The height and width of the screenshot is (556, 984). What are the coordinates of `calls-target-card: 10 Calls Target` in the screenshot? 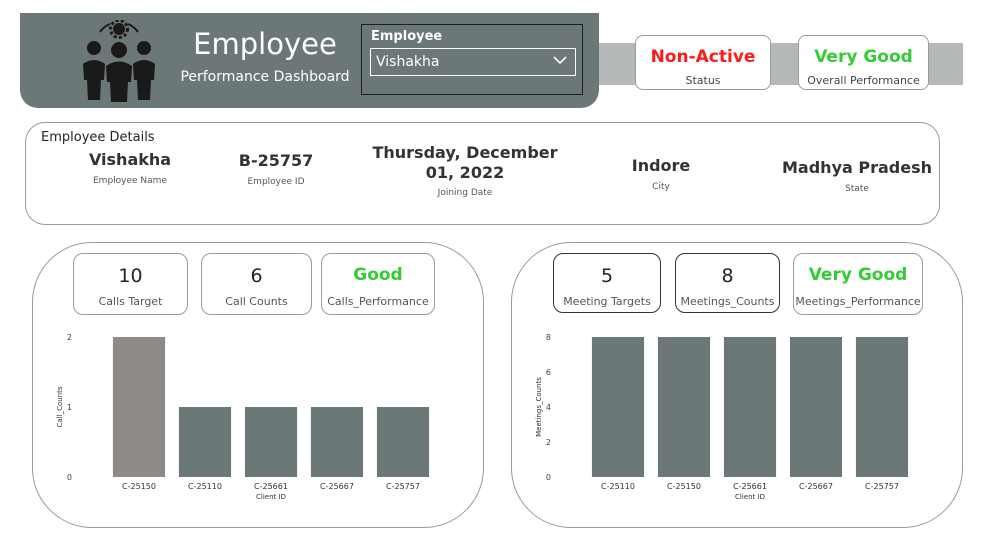 It's located at (130, 284).